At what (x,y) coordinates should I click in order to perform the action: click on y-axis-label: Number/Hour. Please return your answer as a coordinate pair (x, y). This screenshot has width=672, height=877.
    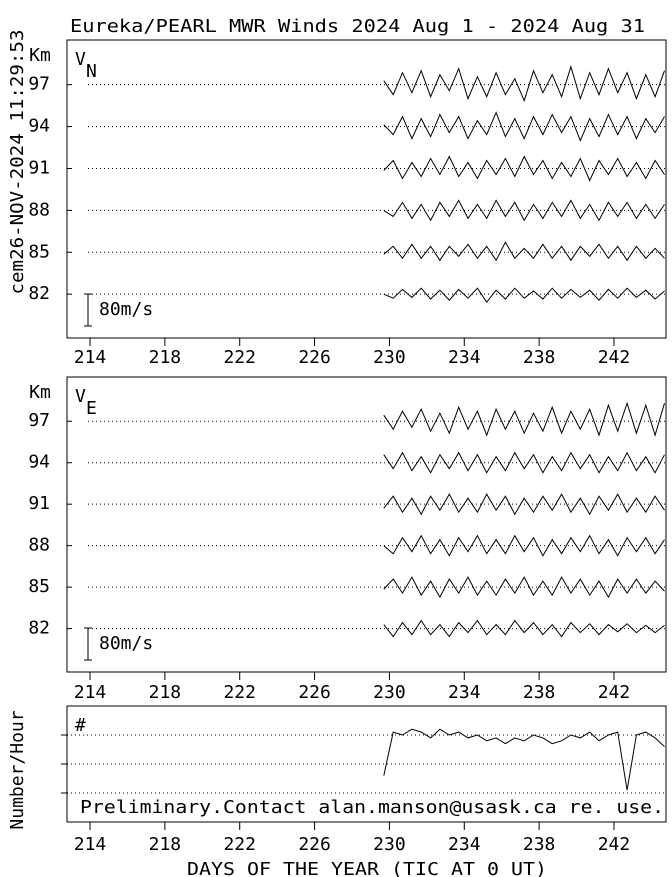
    Looking at the image, I should click on (17, 769).